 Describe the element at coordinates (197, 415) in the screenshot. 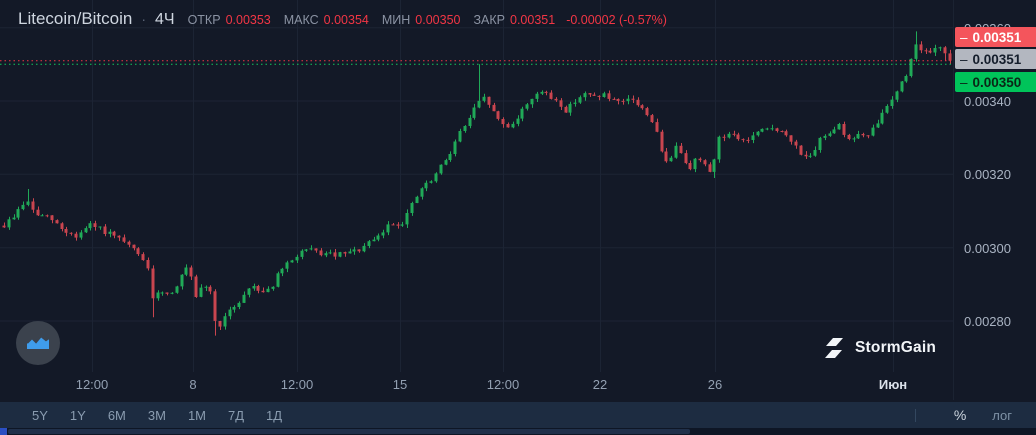

I see `range-button-1m: 1M` at that location.